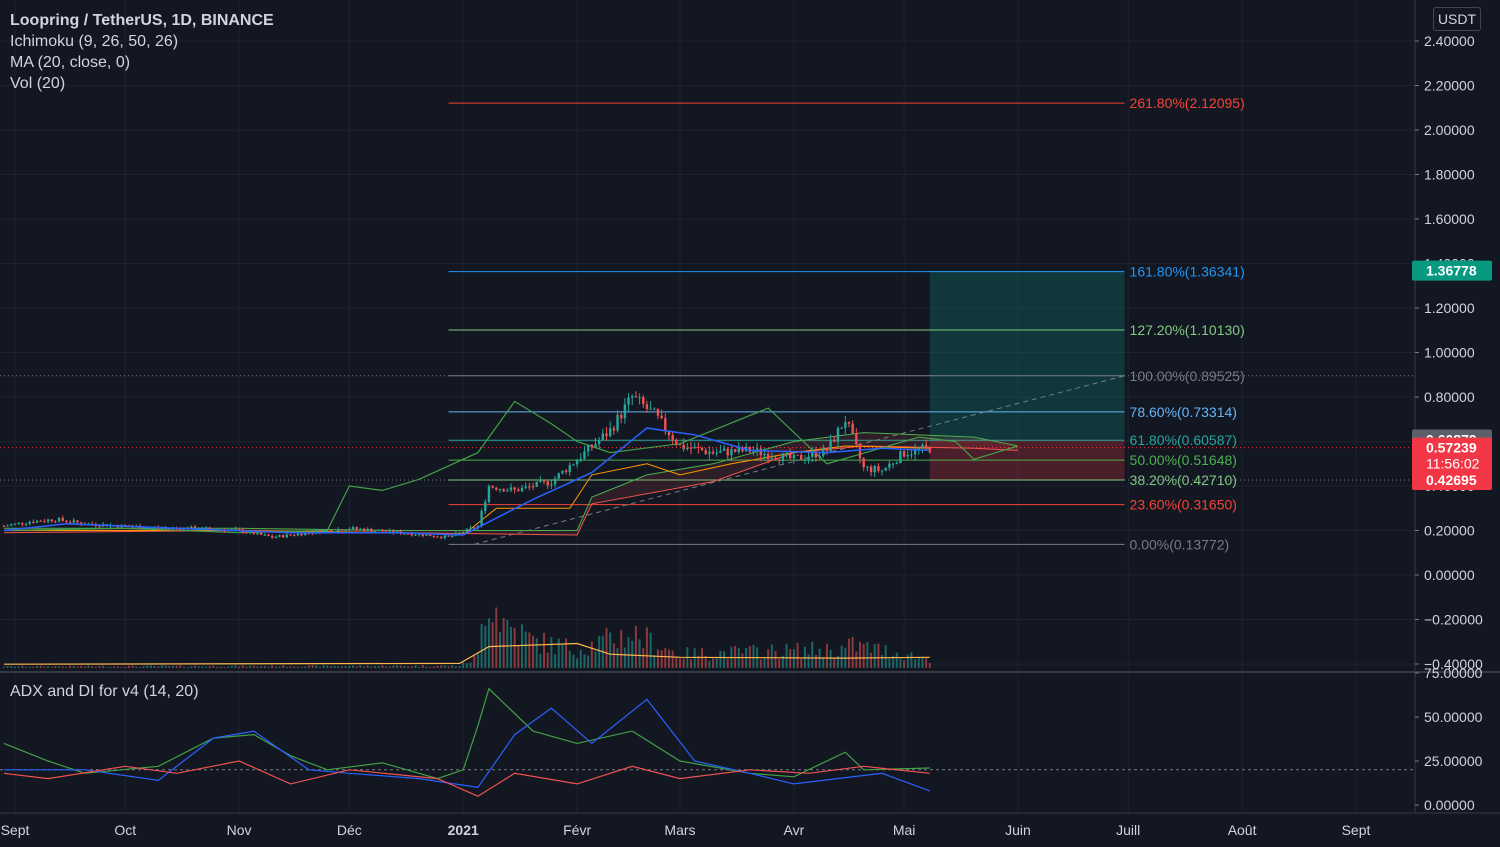 This screenshot has height=847, width=1500. What do you see at coordinates (1457, 19) in the screenshot?
I see `currency-badge: USDT` at bounding box center [1457, 19].